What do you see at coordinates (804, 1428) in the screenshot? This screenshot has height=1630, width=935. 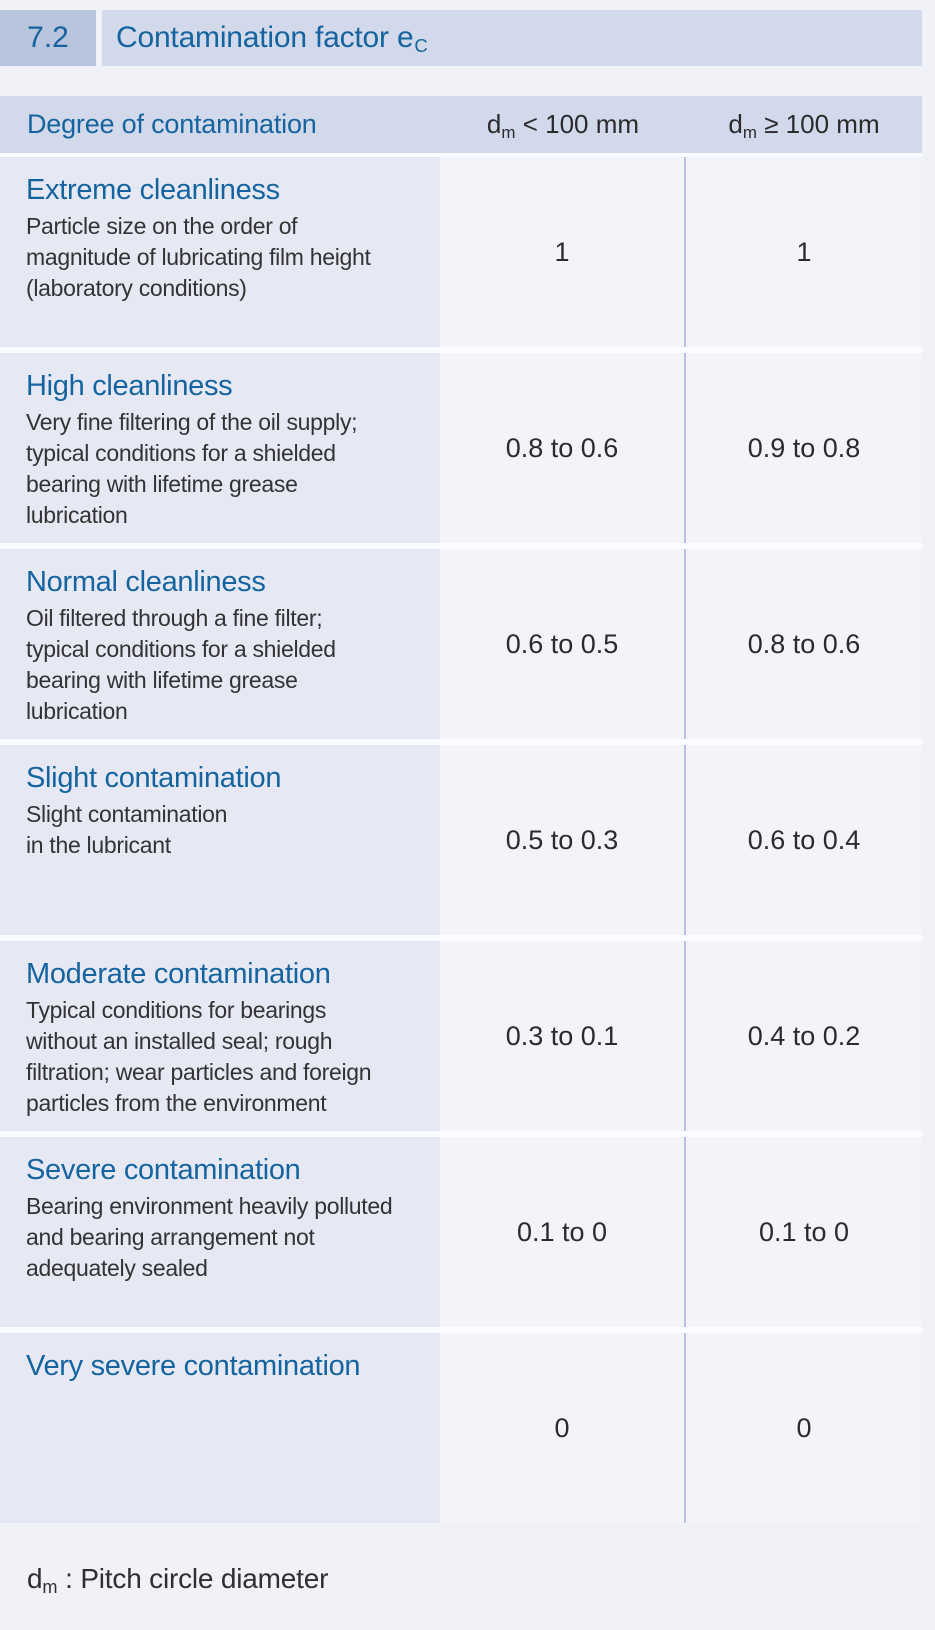 I see `value-cell-dm-large: 0` at bounding box center [804, 1428].